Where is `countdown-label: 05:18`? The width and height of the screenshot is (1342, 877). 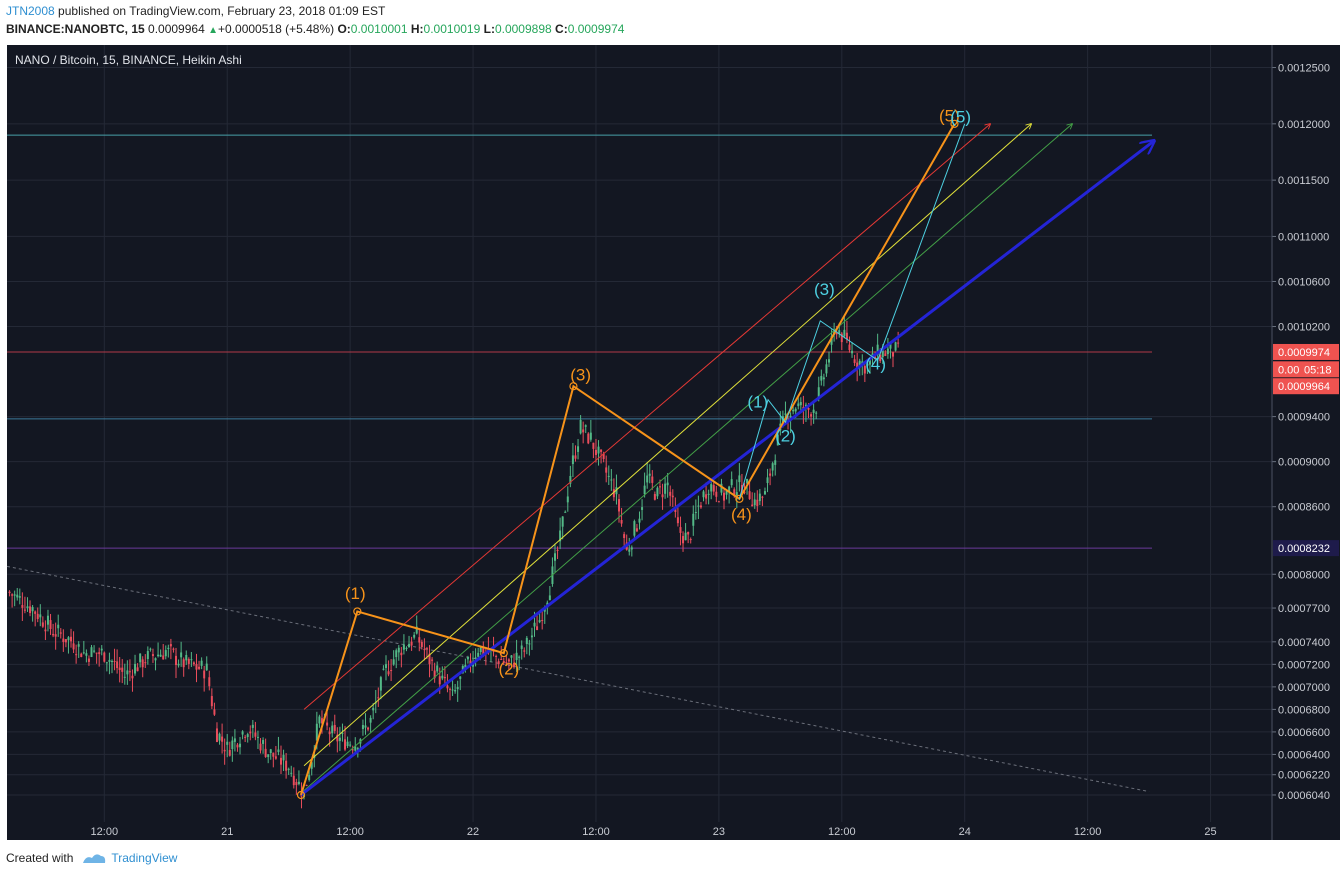
countdown-label: 05:18 is located at coordinates (1318, 370).